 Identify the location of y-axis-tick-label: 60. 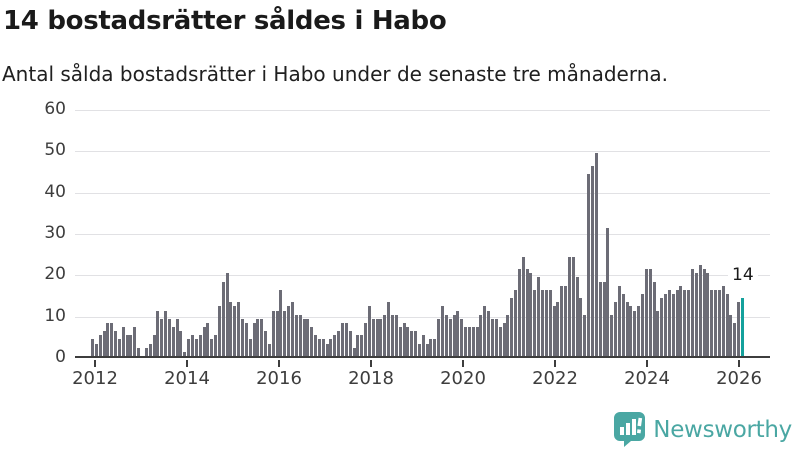
(55, 109).